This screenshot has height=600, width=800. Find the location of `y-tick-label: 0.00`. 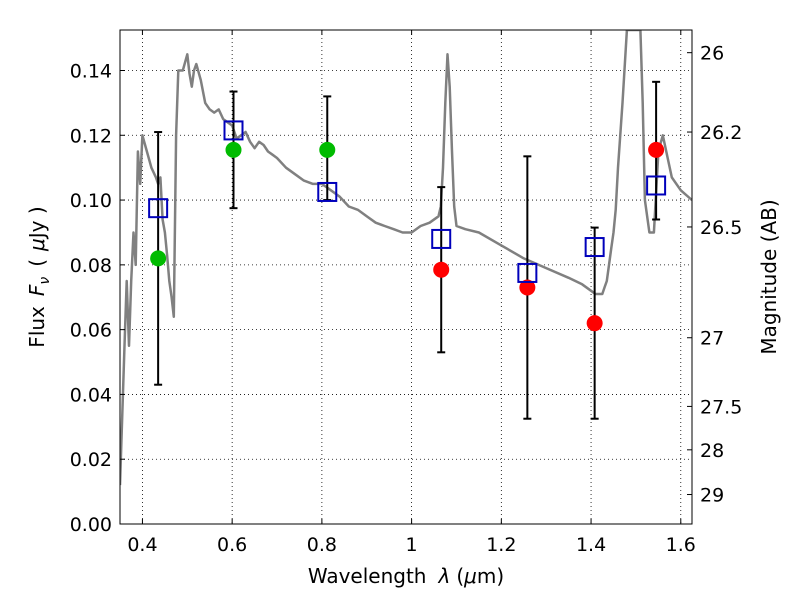

y-tick-label: 0.00 is located at coordinates (91, 525).